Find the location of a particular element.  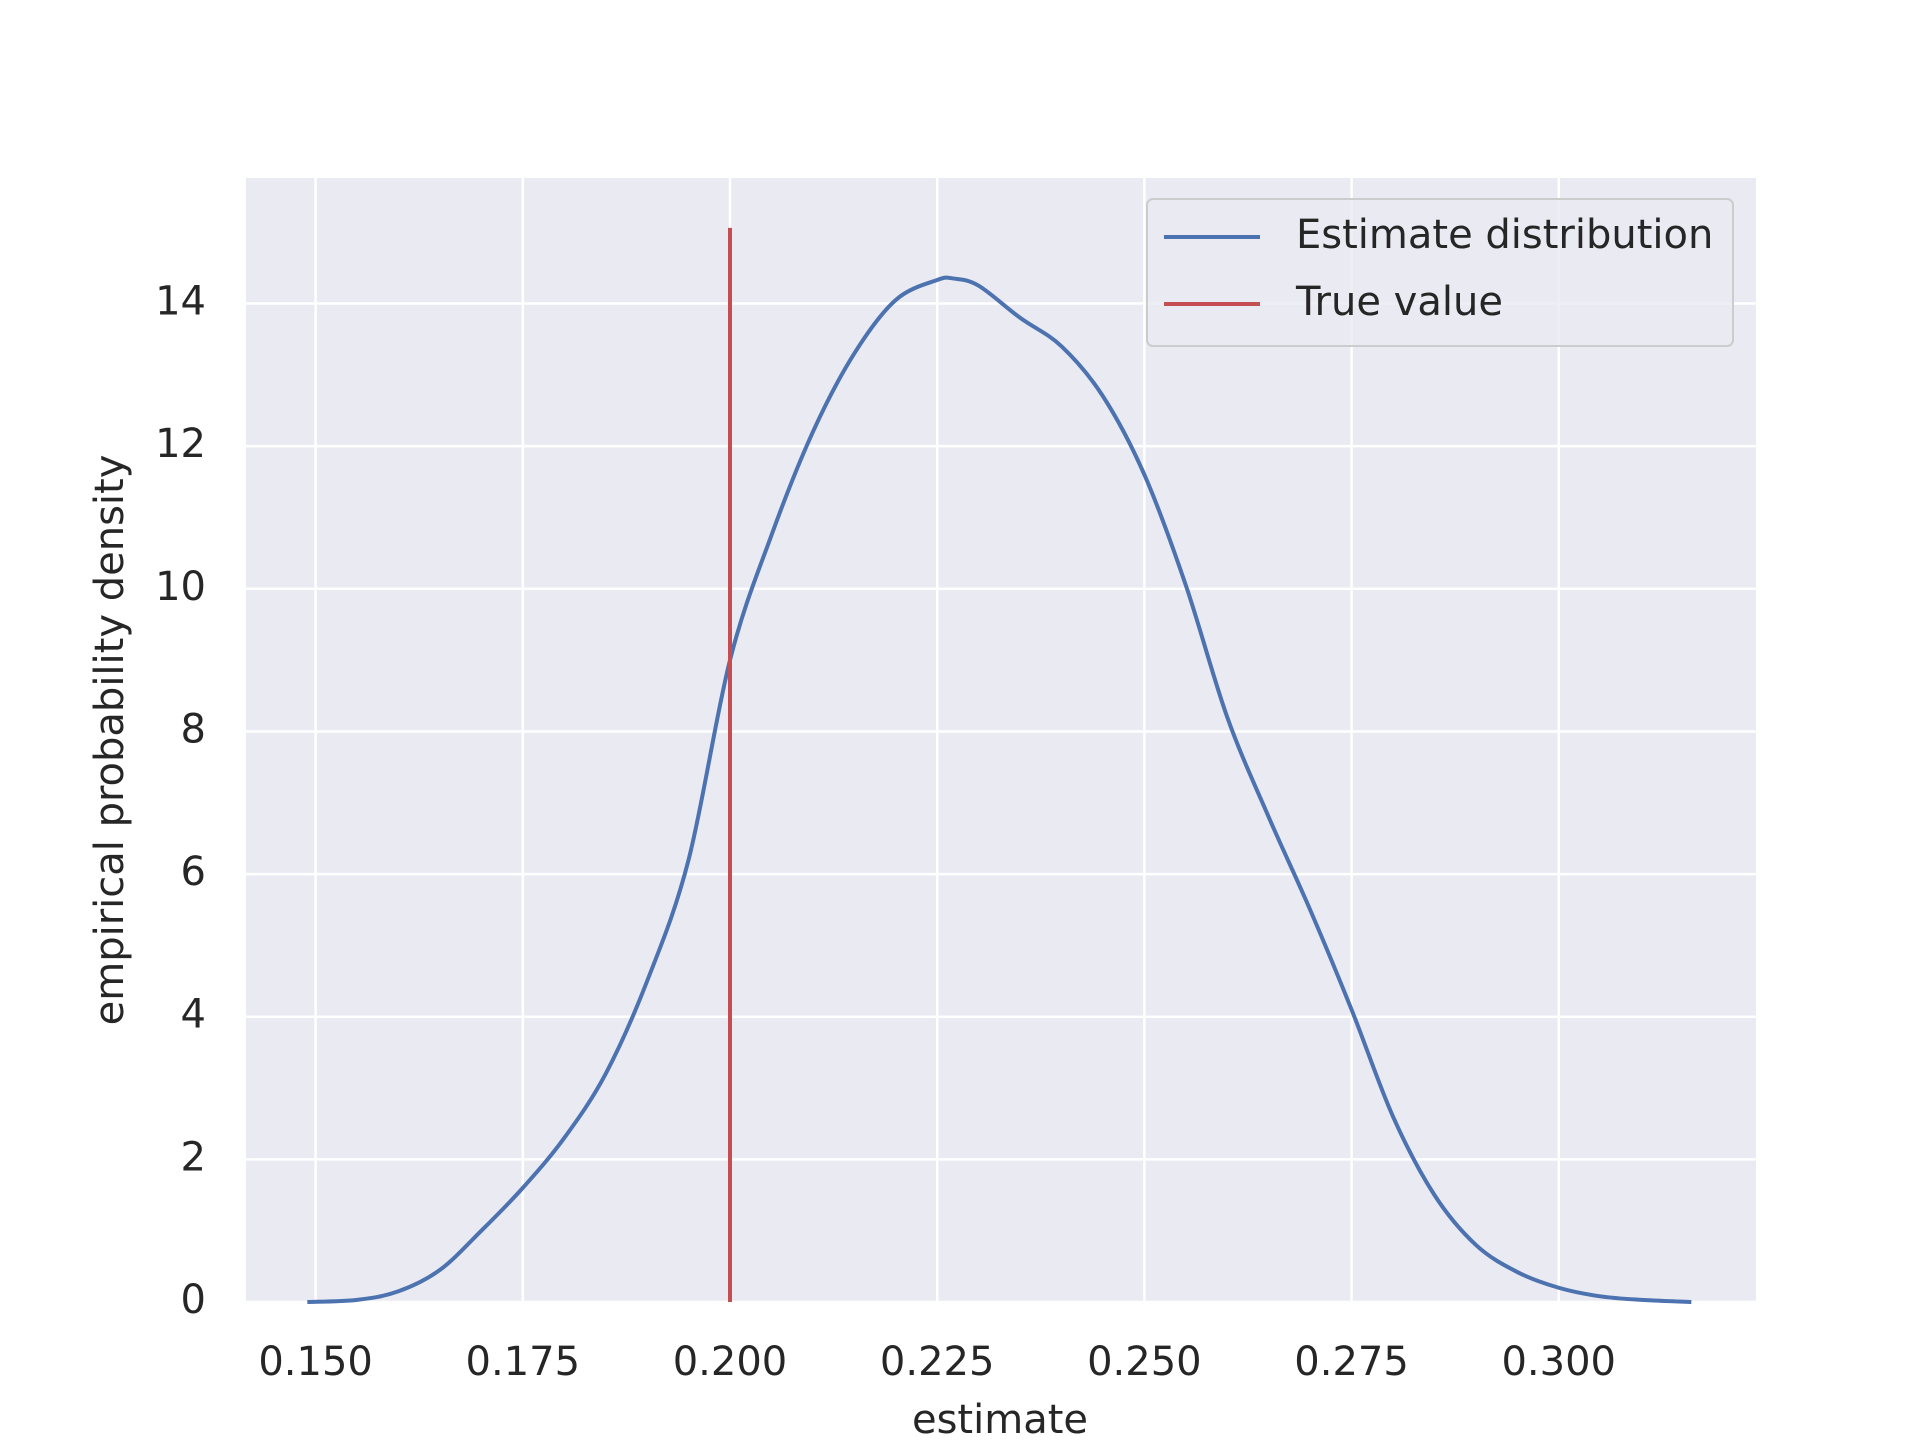

x-tick-label: 0.200 is located at coordinates (730, 1362).